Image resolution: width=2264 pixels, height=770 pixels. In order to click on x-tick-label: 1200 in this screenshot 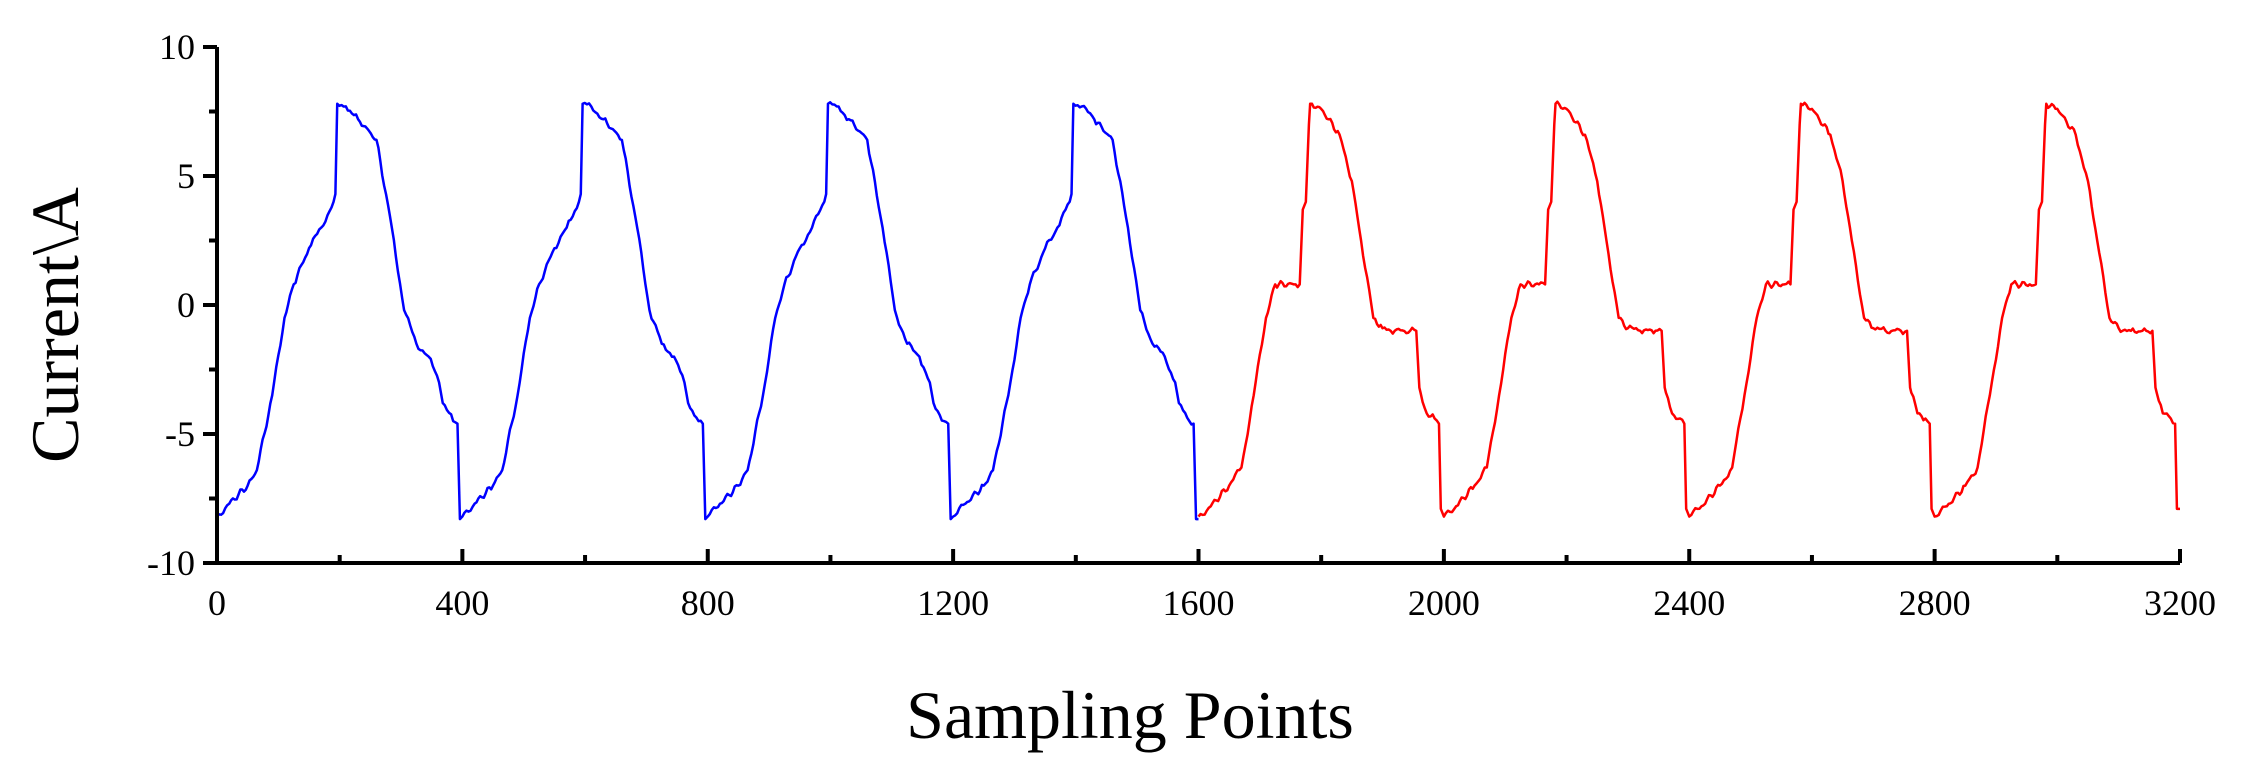, I will do `click(953, 603)`.